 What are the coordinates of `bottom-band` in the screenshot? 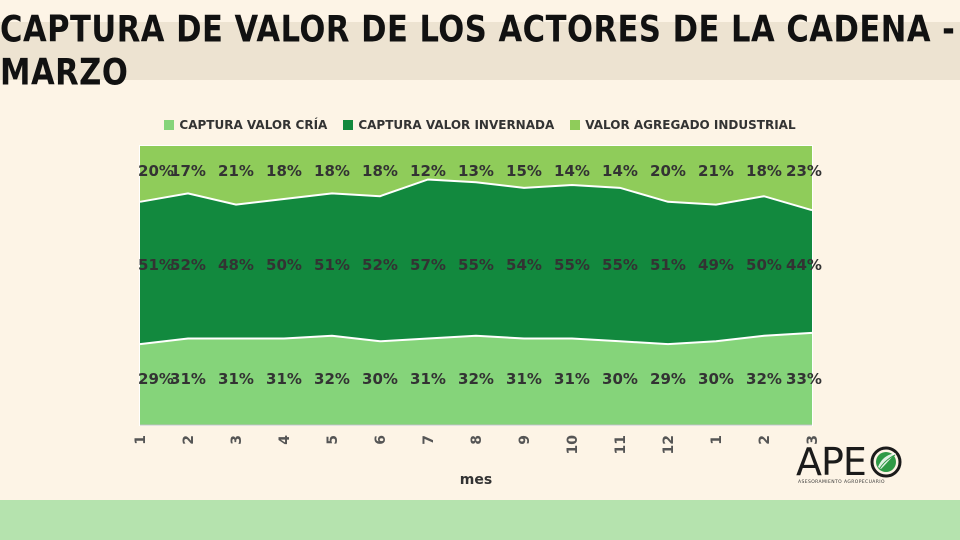 It's located at (480, 520).